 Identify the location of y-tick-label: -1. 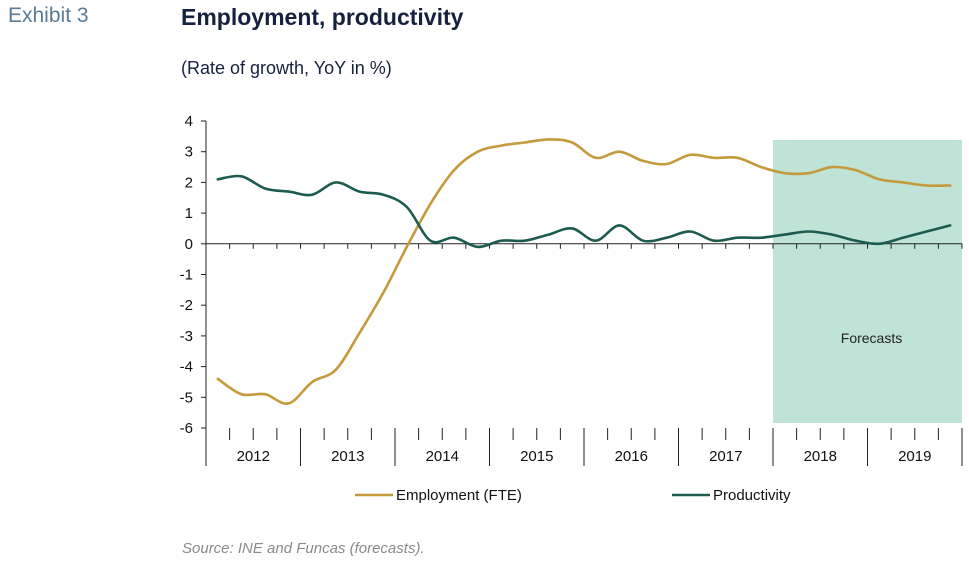
(186, 275).